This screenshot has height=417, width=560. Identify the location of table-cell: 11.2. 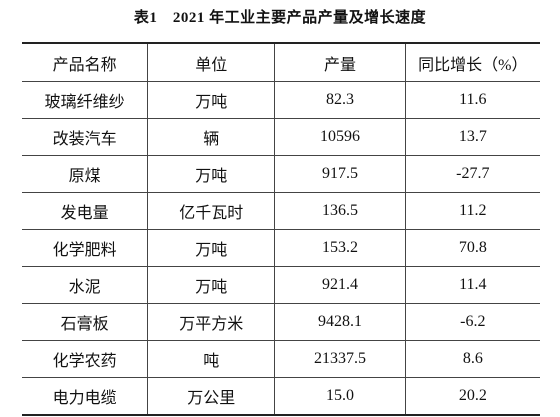
(472, 211).